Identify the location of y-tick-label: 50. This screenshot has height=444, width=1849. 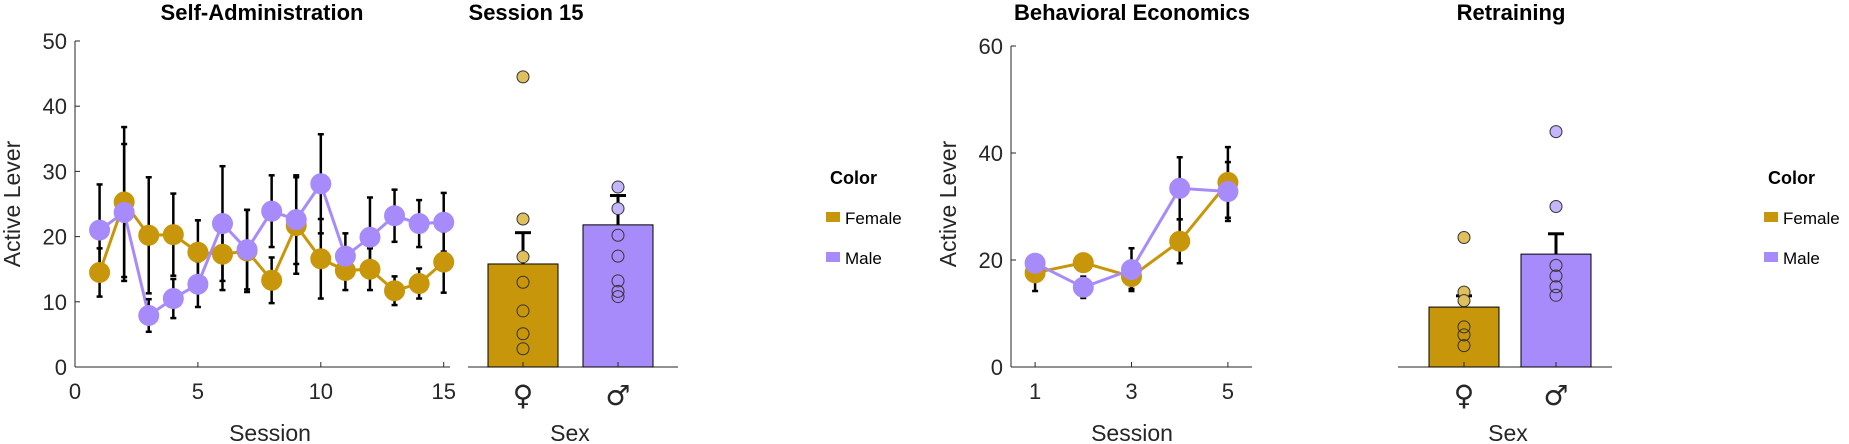
(55, 41).